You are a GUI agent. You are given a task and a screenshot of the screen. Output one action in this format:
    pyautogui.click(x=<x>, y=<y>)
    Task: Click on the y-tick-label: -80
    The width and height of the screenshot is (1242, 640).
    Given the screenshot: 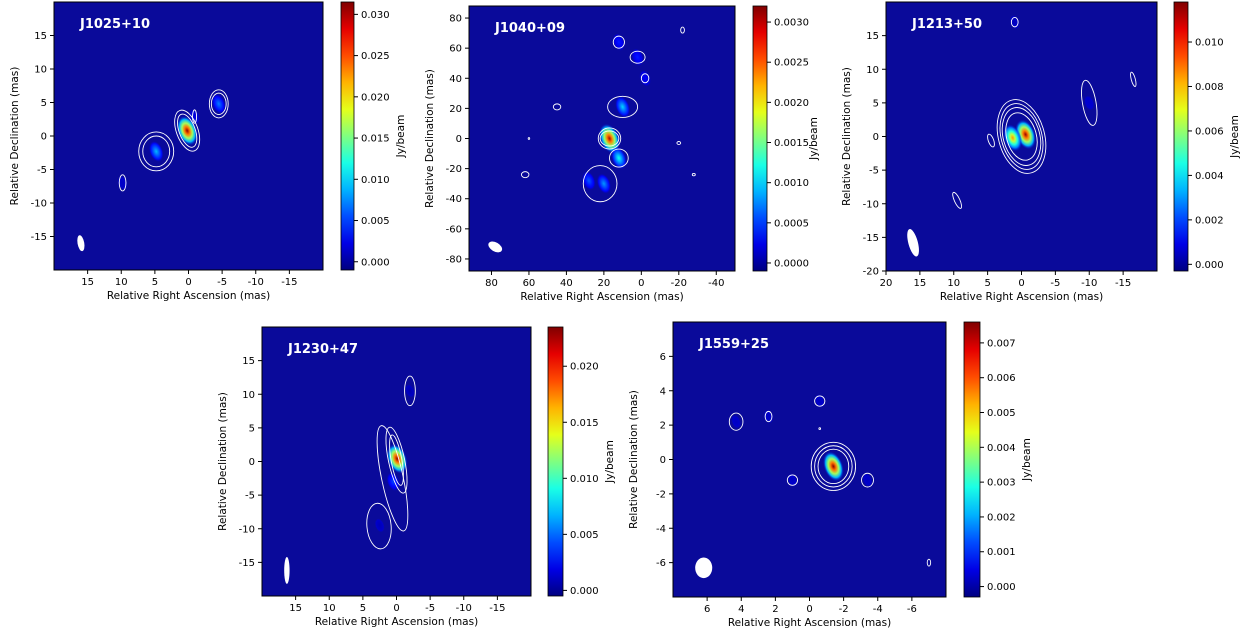 What is the action you would take?
    pyautogui.click(x=454, y=259)
    